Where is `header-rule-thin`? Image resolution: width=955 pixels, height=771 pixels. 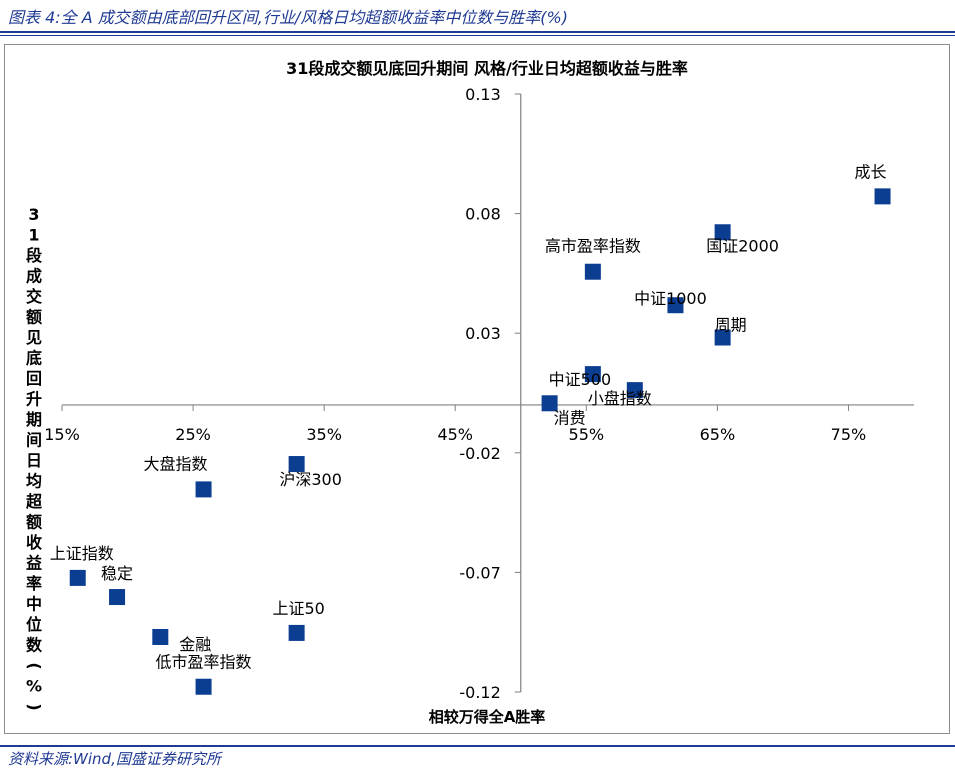
header-rule-thin is located at coordinates (477, 35).